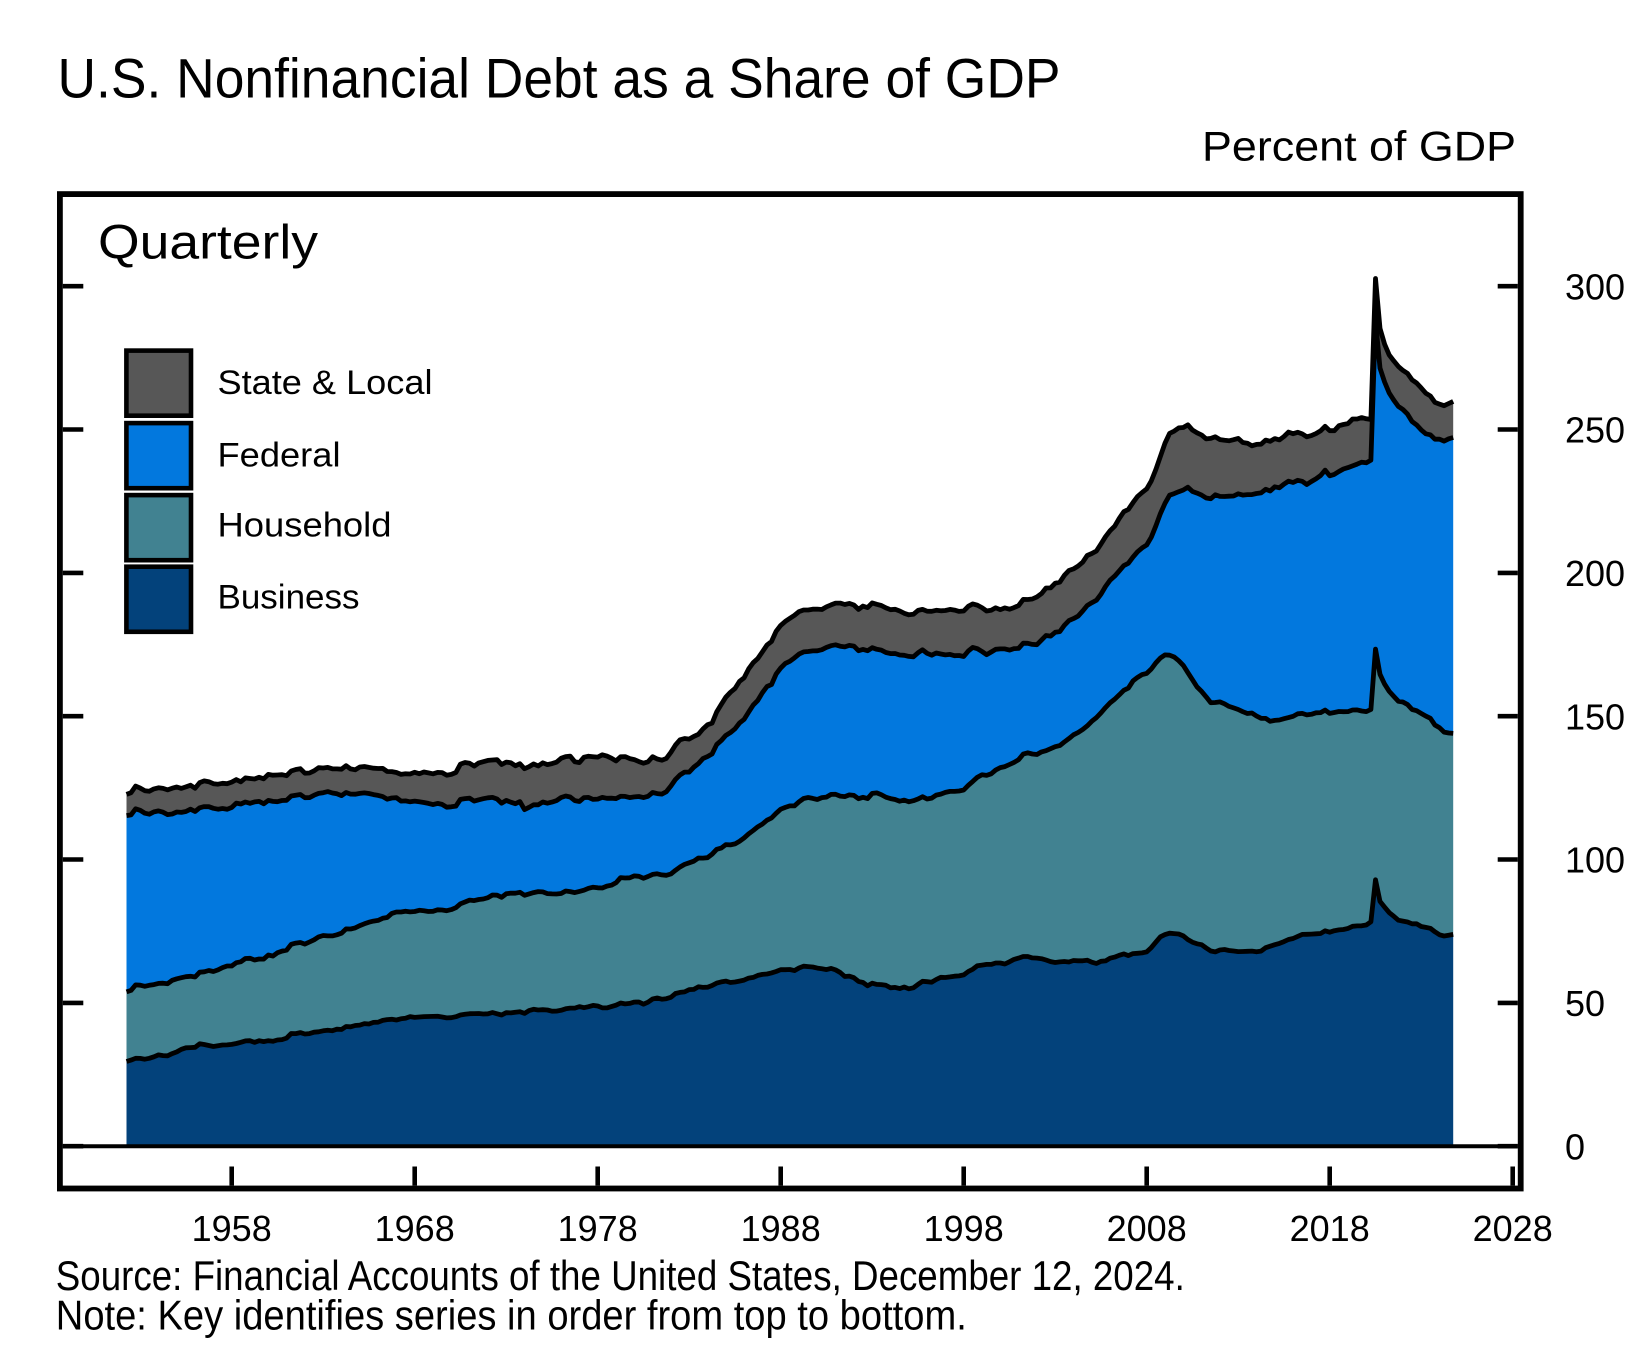  I want to click on svg-text: Percent of GDP, so click(1359, 145).